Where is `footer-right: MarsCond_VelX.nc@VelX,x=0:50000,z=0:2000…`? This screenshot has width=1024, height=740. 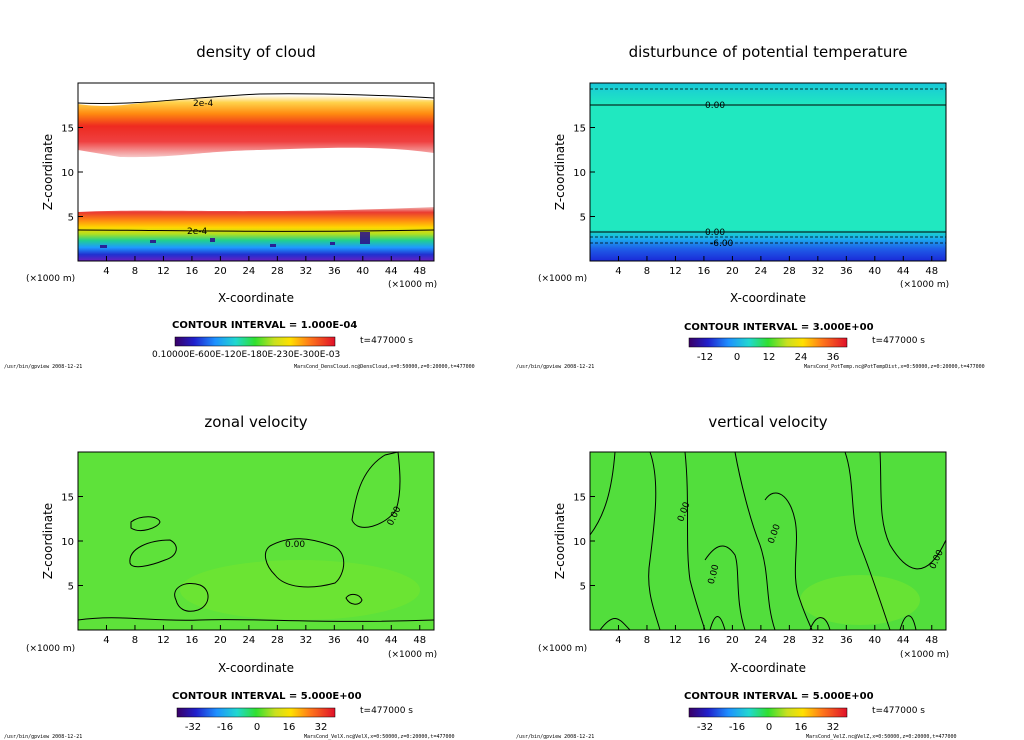
footer-right: MarsCond_VelX.nc@VelX,x=0:50000,z=0:2000… is located at coordinates (379, 737).